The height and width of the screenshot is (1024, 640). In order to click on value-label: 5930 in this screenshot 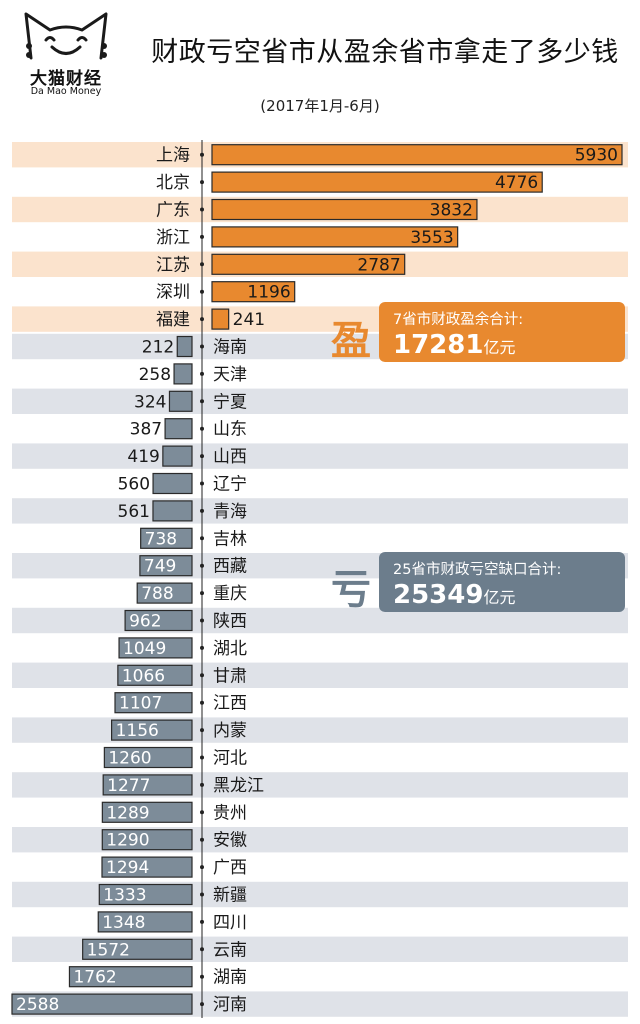, I will do `click(596, 156)`.